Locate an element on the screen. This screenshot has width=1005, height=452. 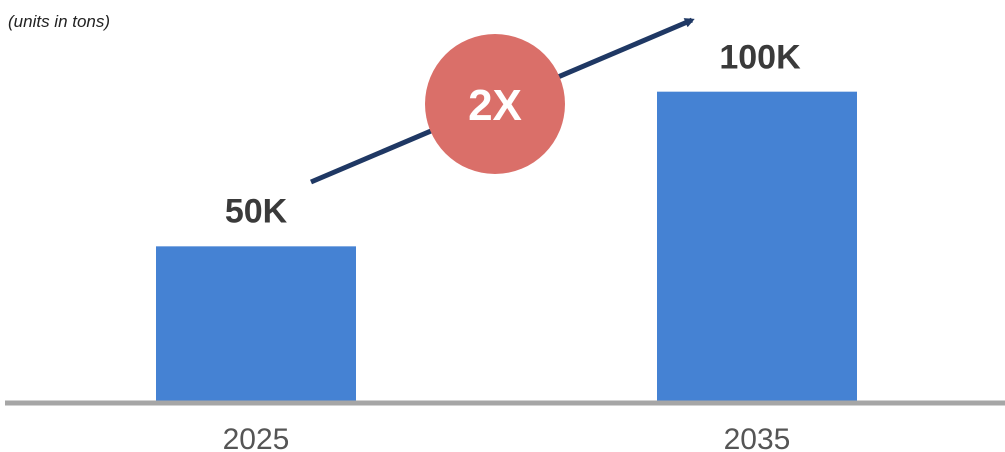
bar-2025 is located at coordinates (256, 323).